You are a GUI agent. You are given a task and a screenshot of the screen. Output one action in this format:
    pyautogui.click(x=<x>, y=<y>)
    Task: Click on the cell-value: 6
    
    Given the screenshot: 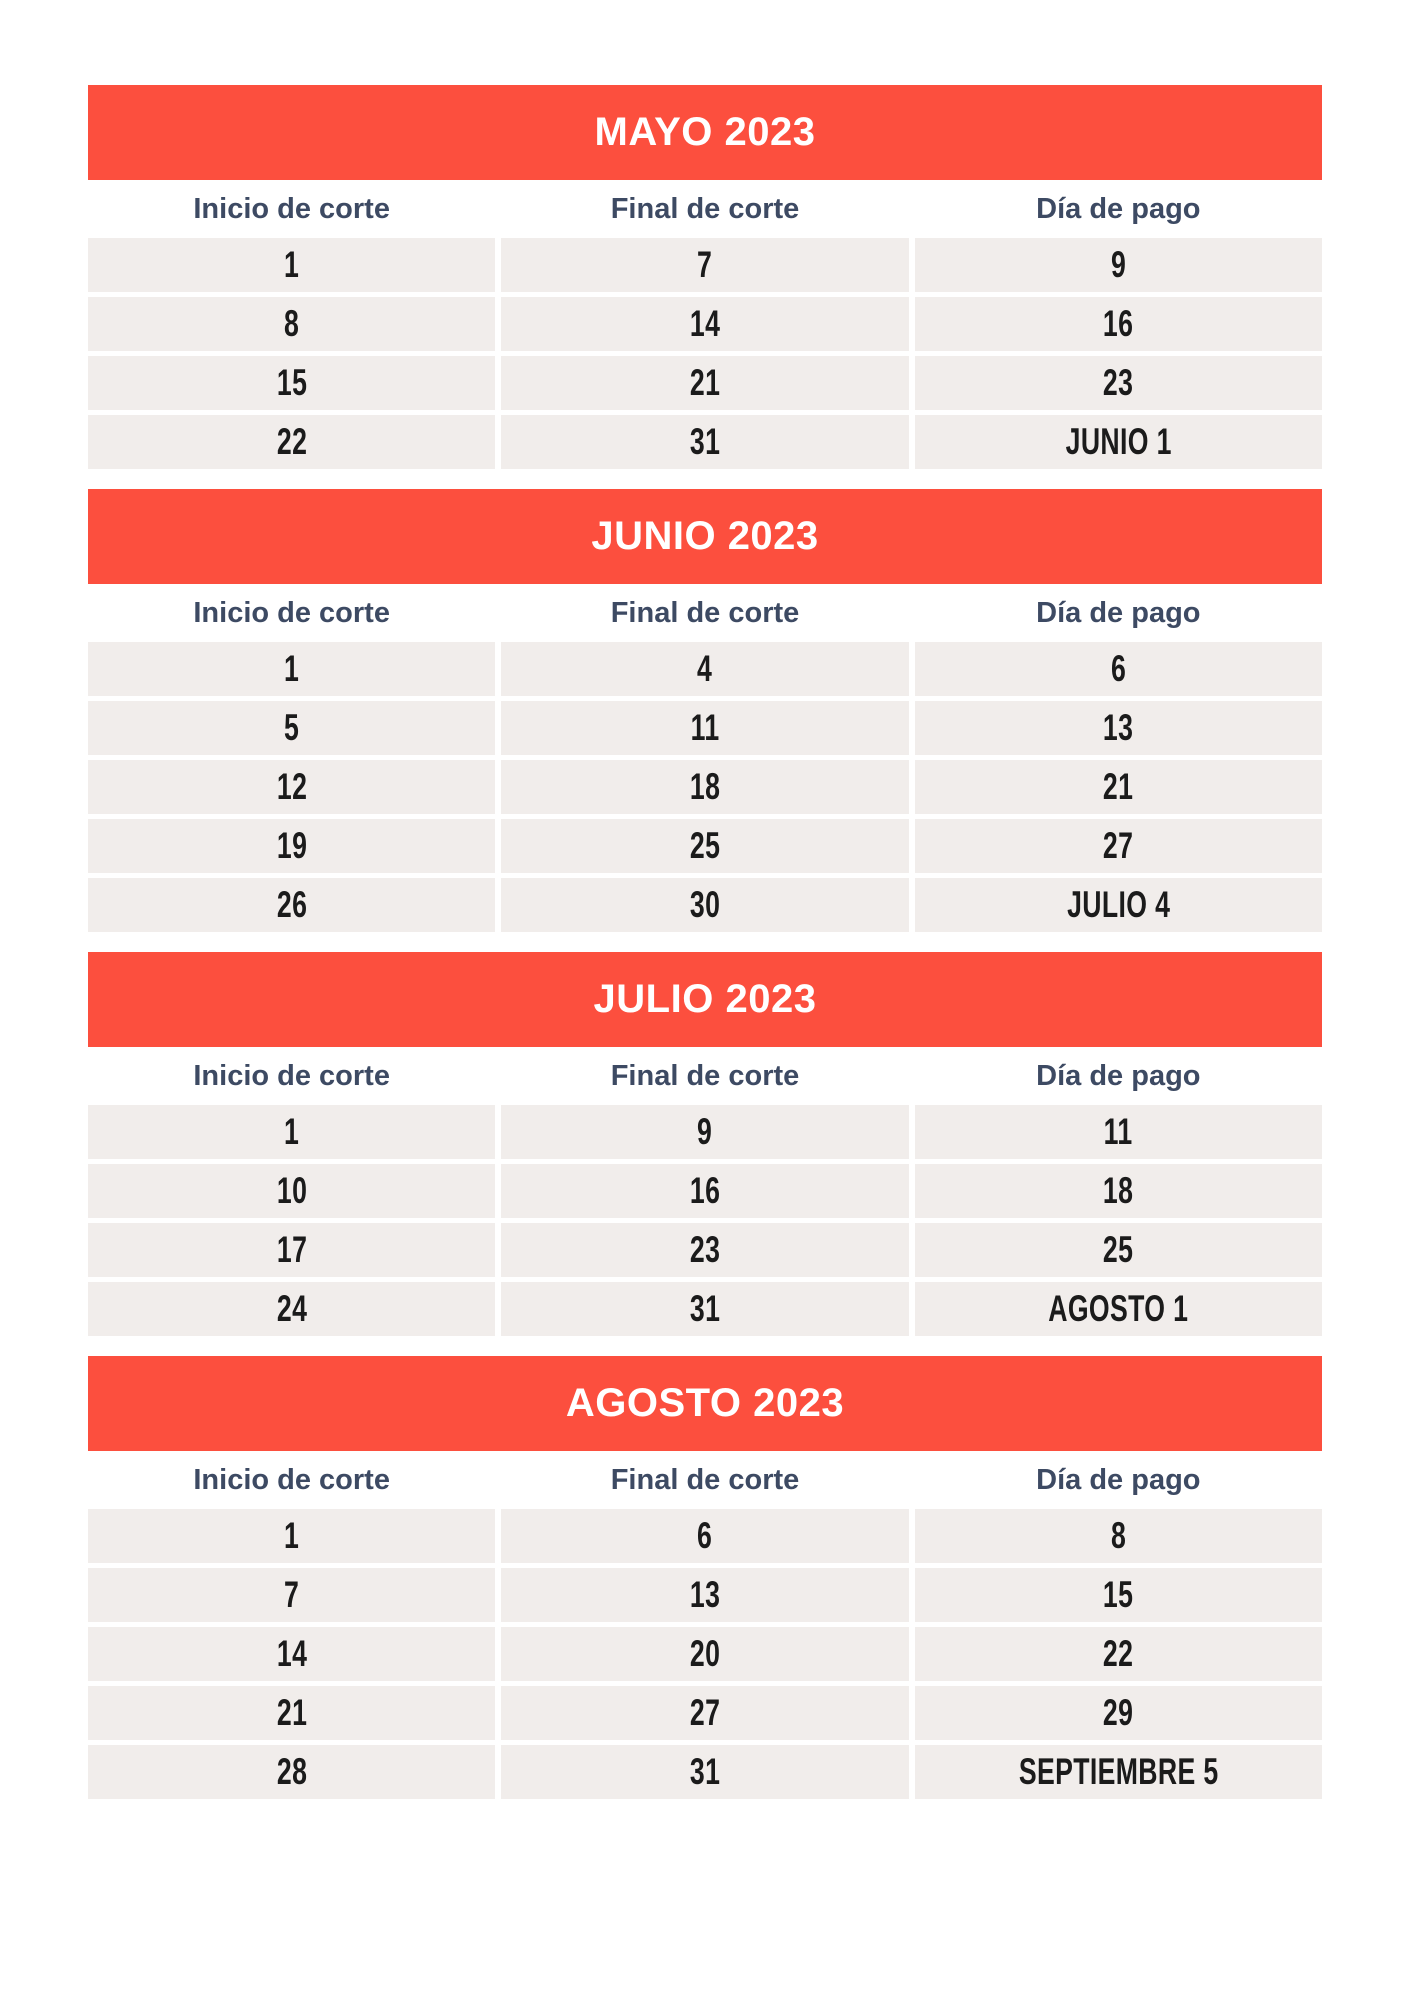 What is the action you would take?
    pyautogui.click(x=705, y=1535)
    